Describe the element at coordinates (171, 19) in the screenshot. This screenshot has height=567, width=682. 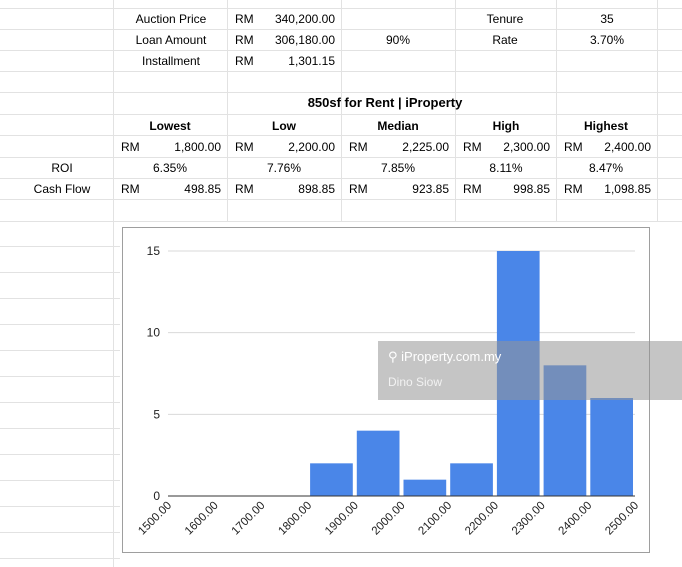
I see `auction-price-label: Auction Price` at that location.